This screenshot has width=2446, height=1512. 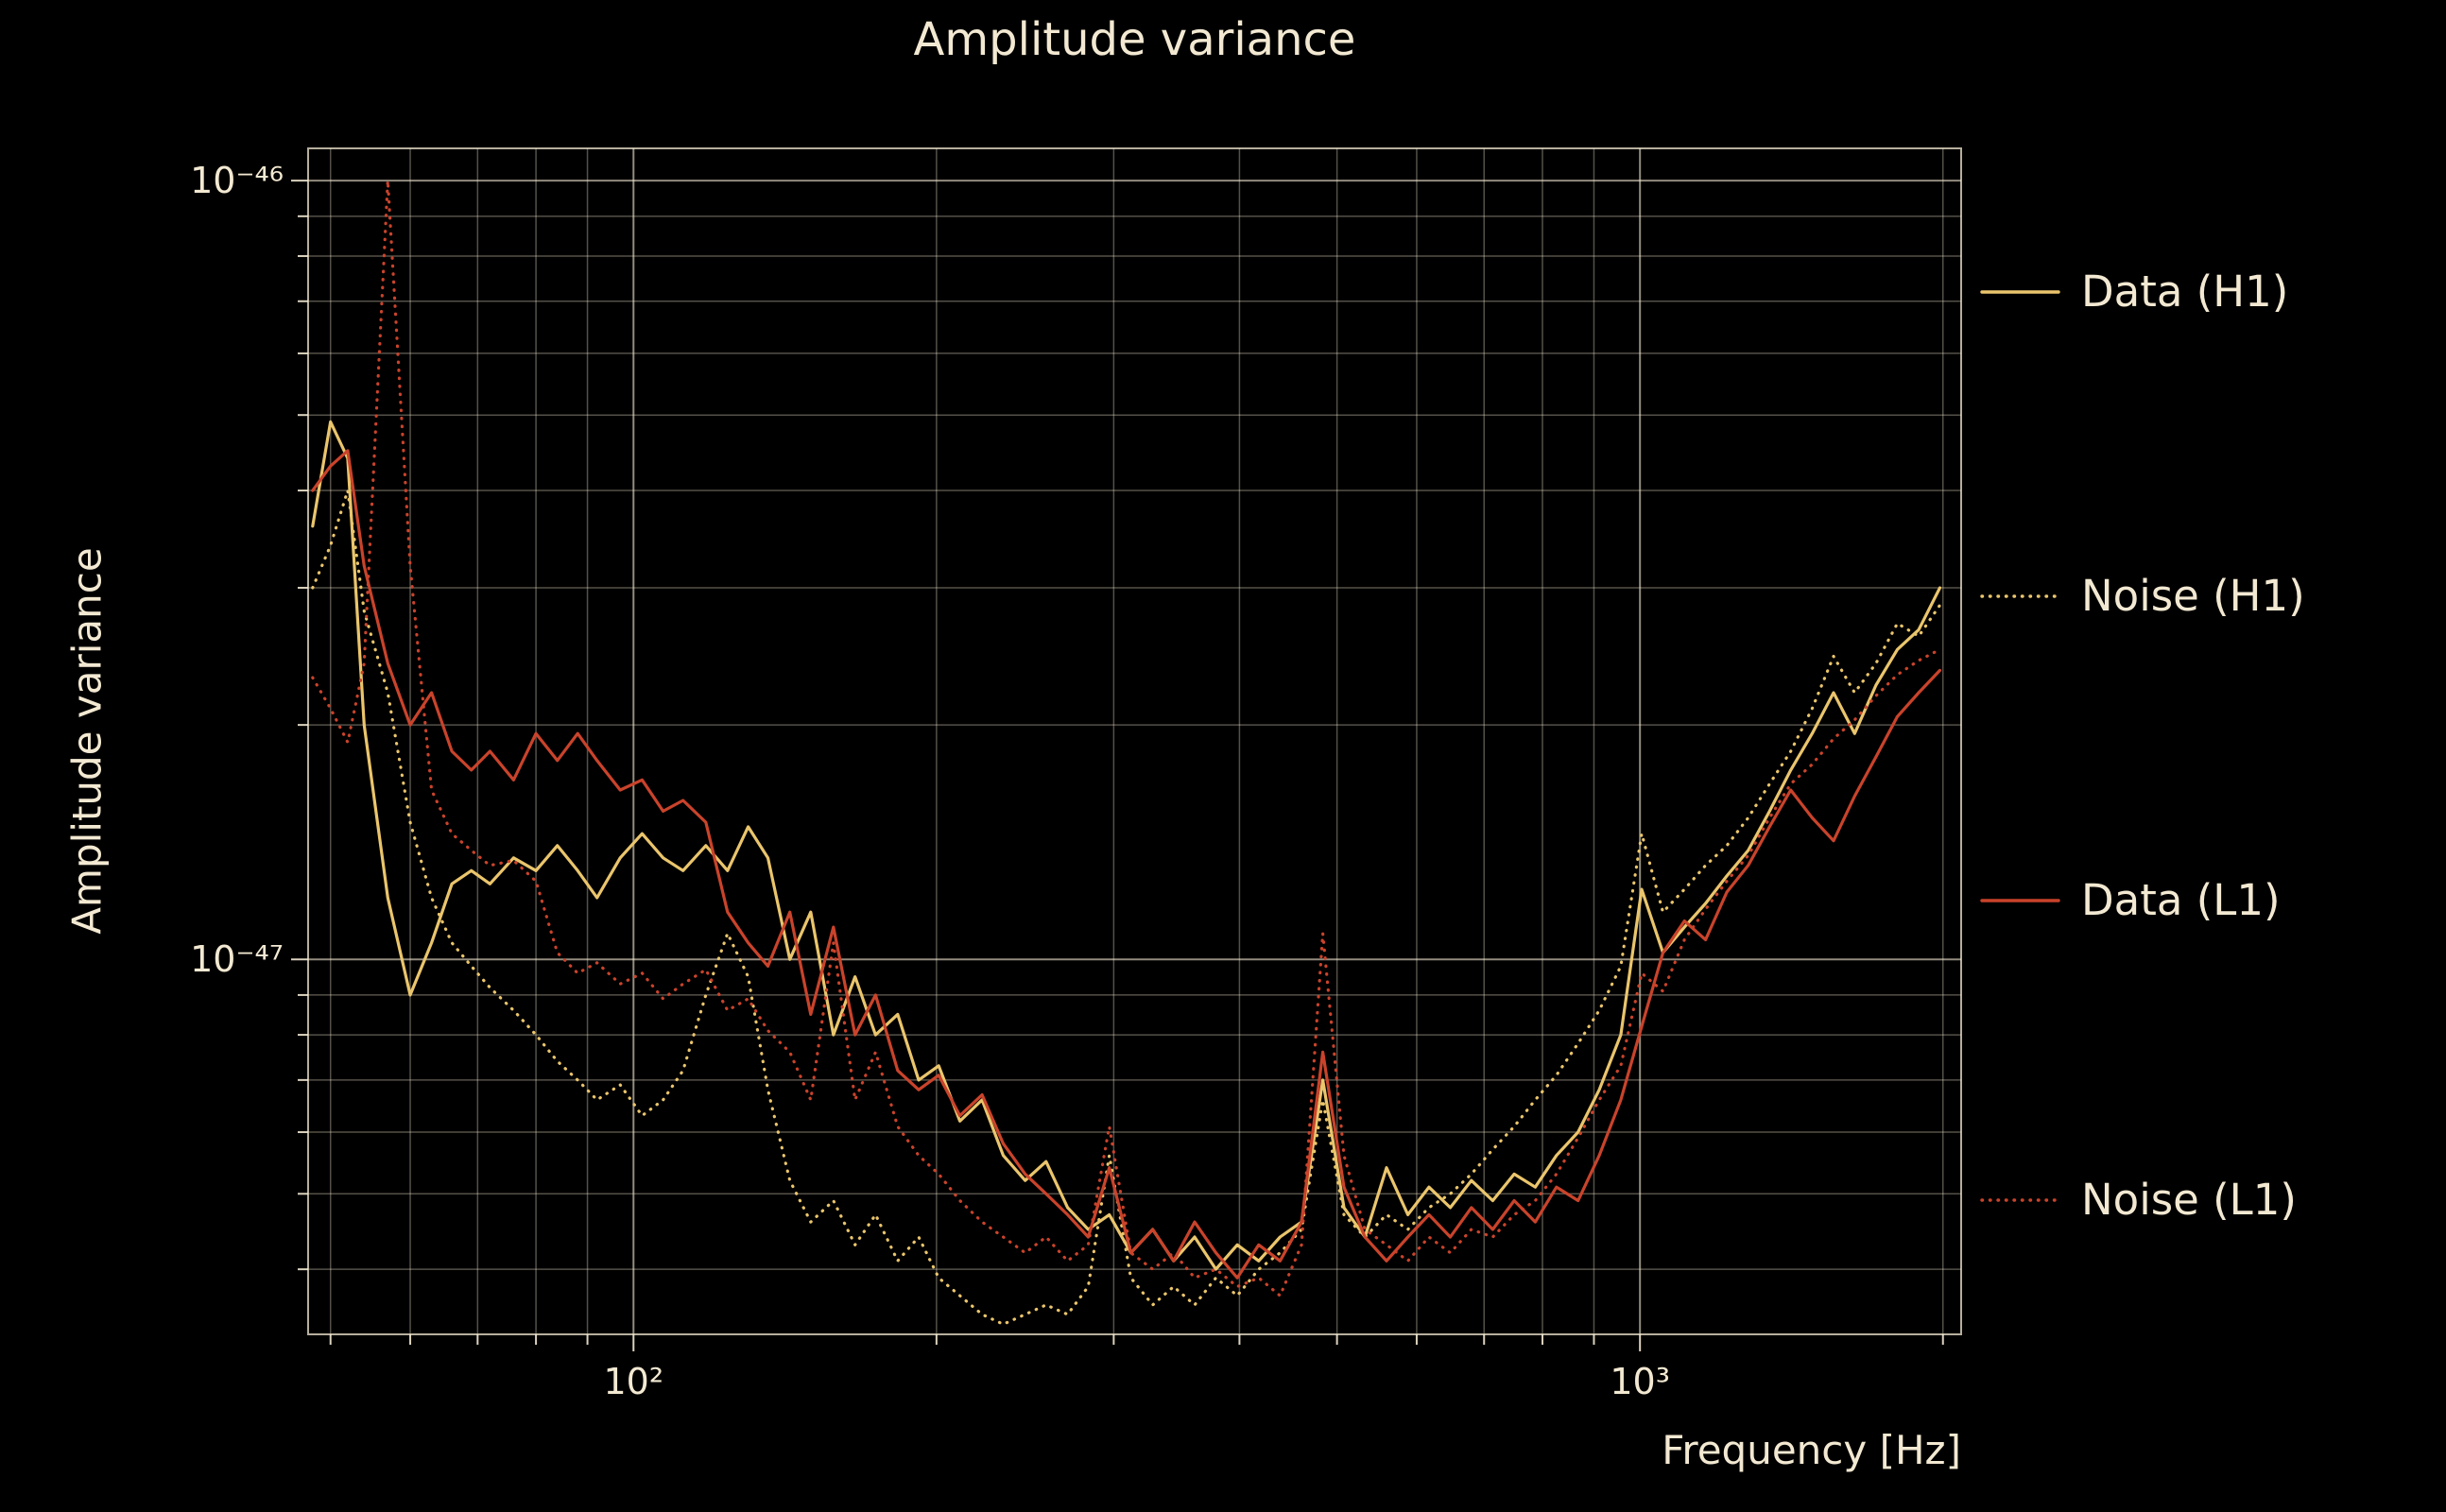 I want to click on y-tick-label: 10⁻⁴⁷, so click(x=237, y=959).